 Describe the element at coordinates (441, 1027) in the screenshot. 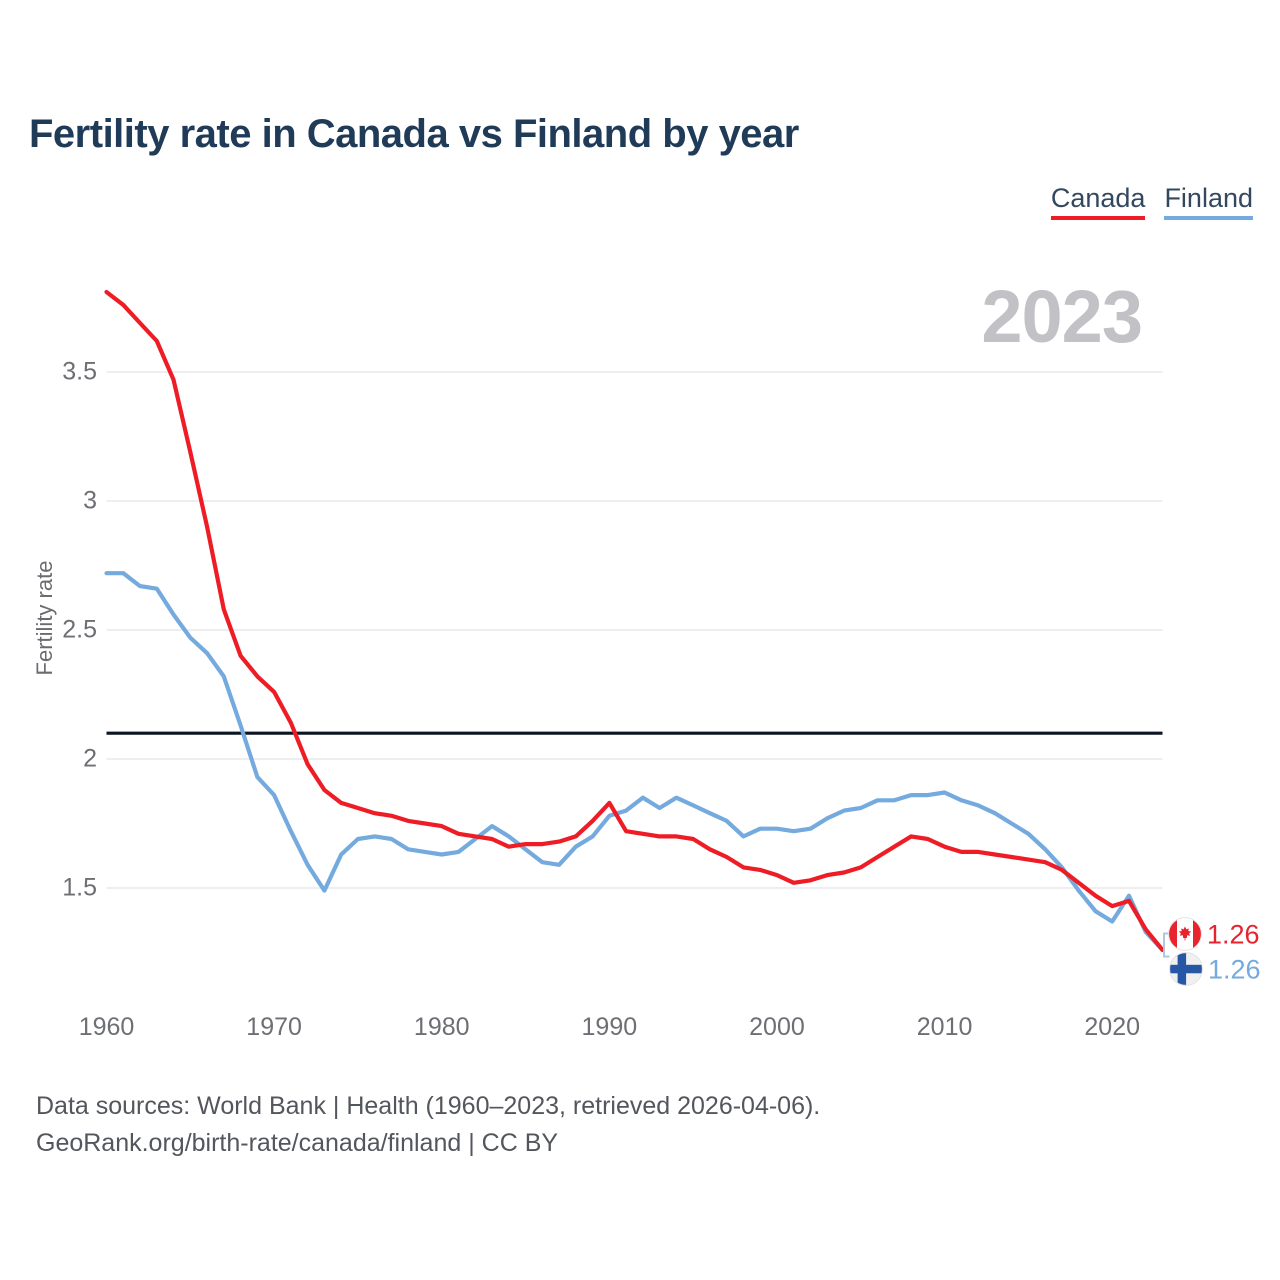

I see `x-tick-label: 1980` at that location.